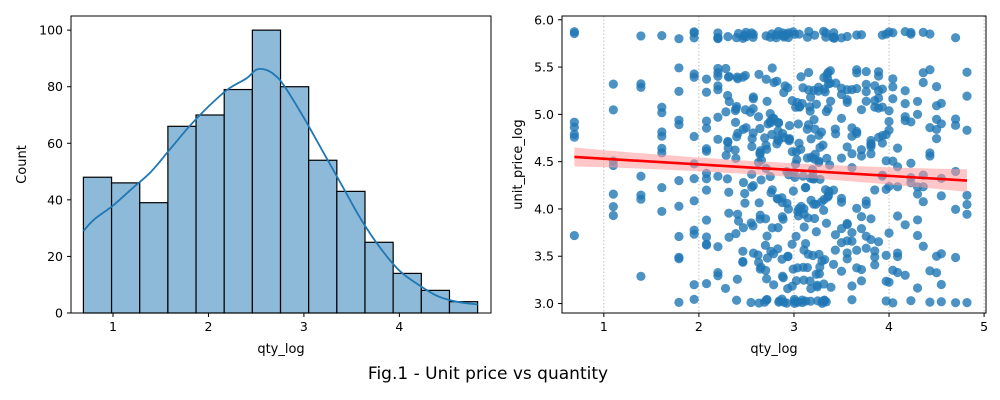  I want to click on scatter-x-tick-label: 5, so click(984, 326).